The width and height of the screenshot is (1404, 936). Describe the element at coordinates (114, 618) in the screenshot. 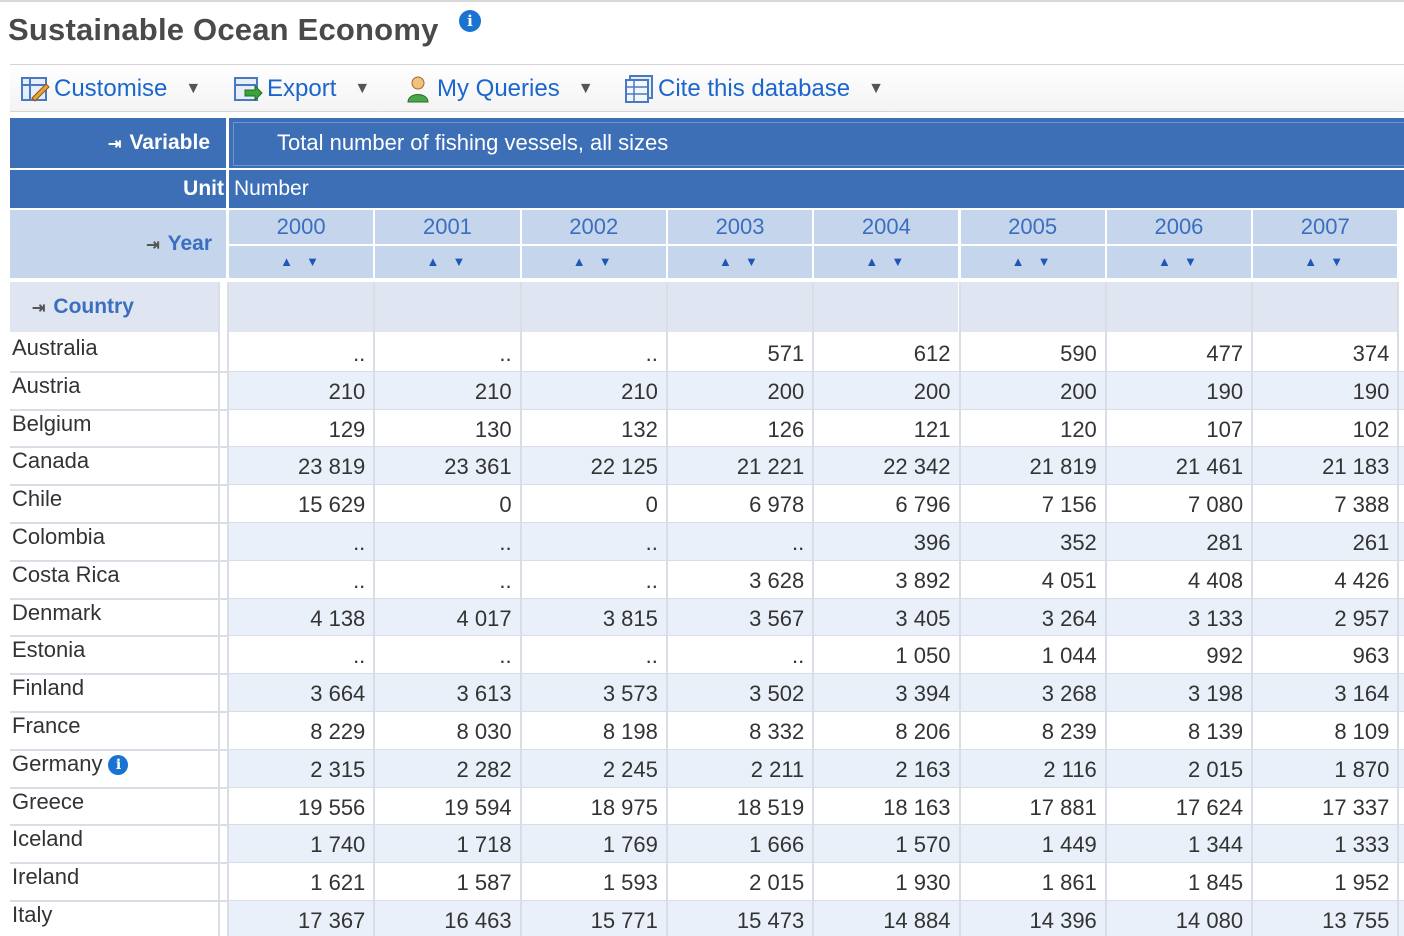

I see `country-name: Denmark` at that location.